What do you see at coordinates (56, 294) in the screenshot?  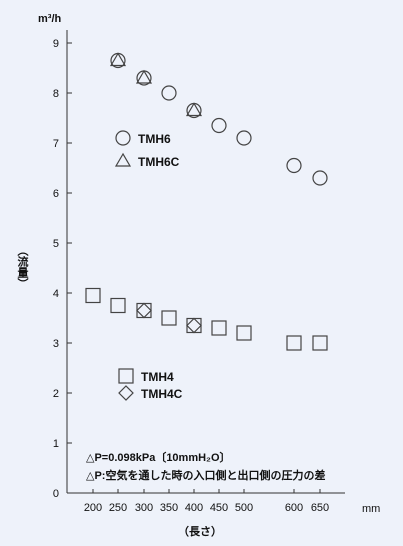 I see `y-tick-label: 4` at bounding box center [56, 294].